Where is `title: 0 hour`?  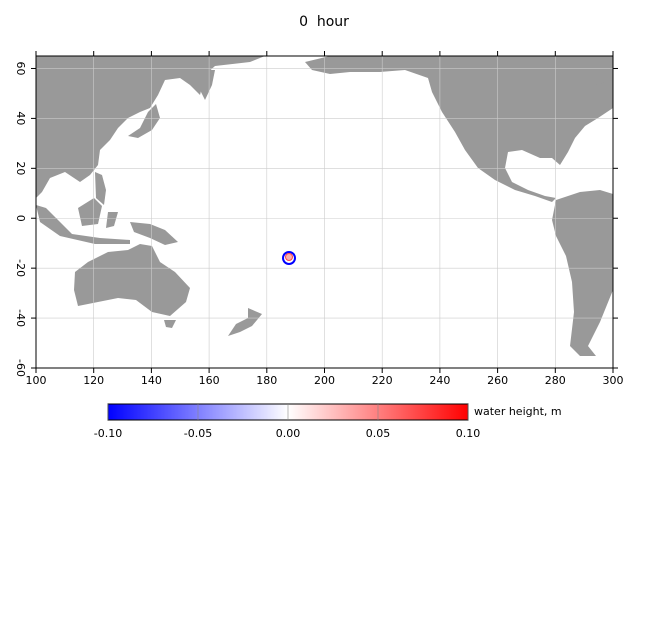
title: 0 hour is located at coordinates (324, 22).